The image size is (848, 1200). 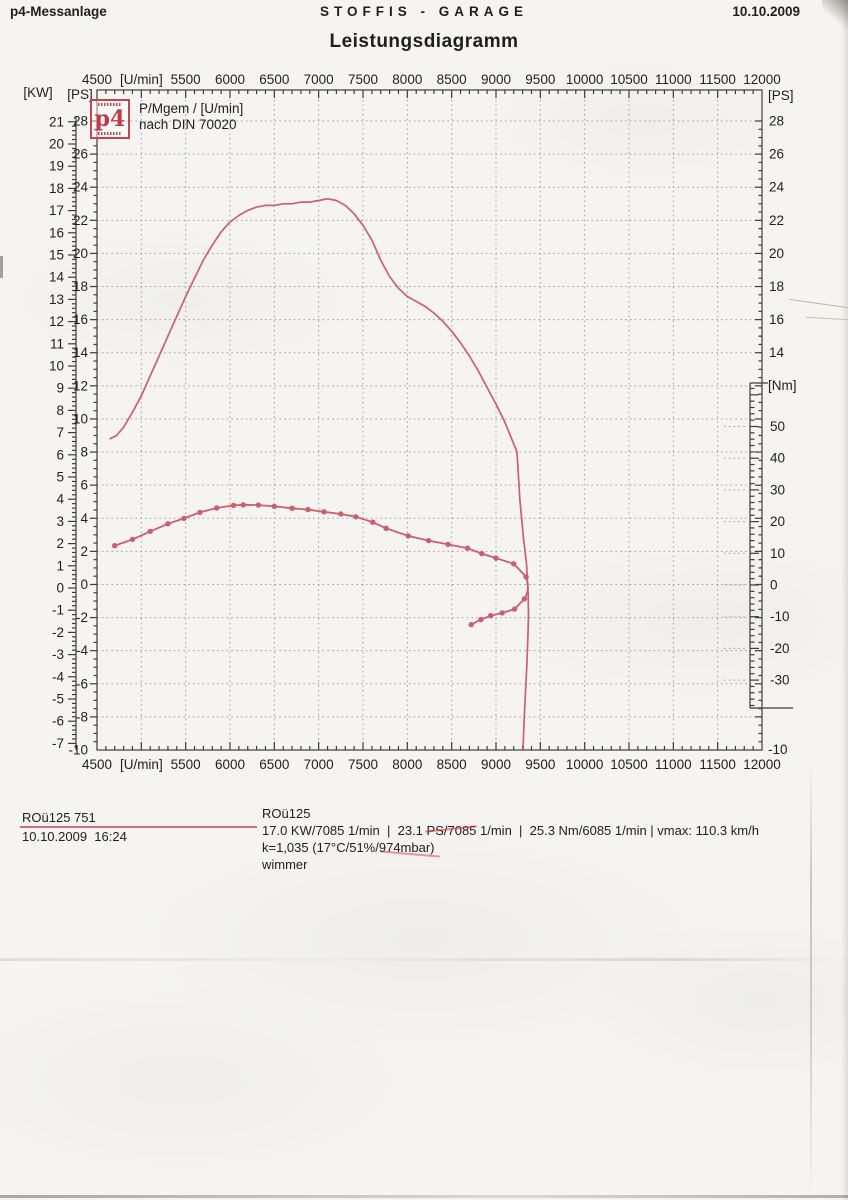 What do you see at coordinates (286, 813) in the screenshot?
I see `vehicle-name: ROü125` at bounding box center [286, 813].